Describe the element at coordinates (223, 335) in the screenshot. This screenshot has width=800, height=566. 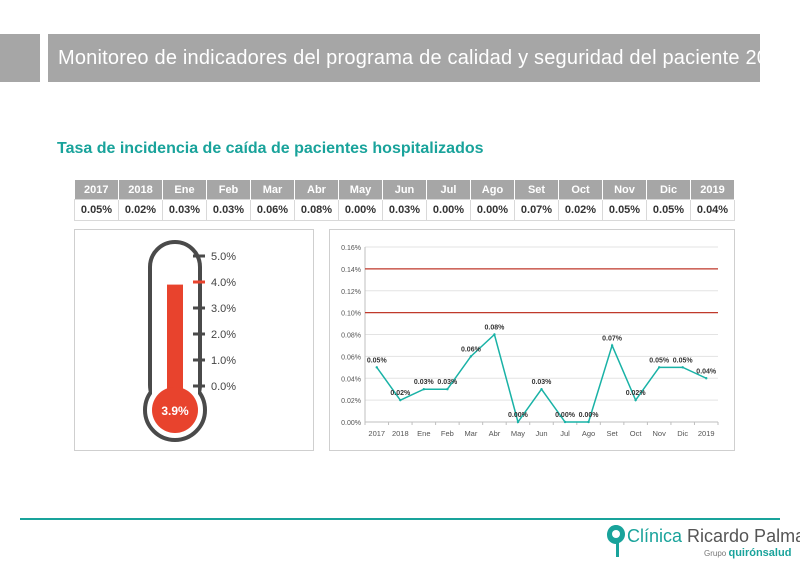
I see `thermometer-tick-label: 2.0%` at that location.